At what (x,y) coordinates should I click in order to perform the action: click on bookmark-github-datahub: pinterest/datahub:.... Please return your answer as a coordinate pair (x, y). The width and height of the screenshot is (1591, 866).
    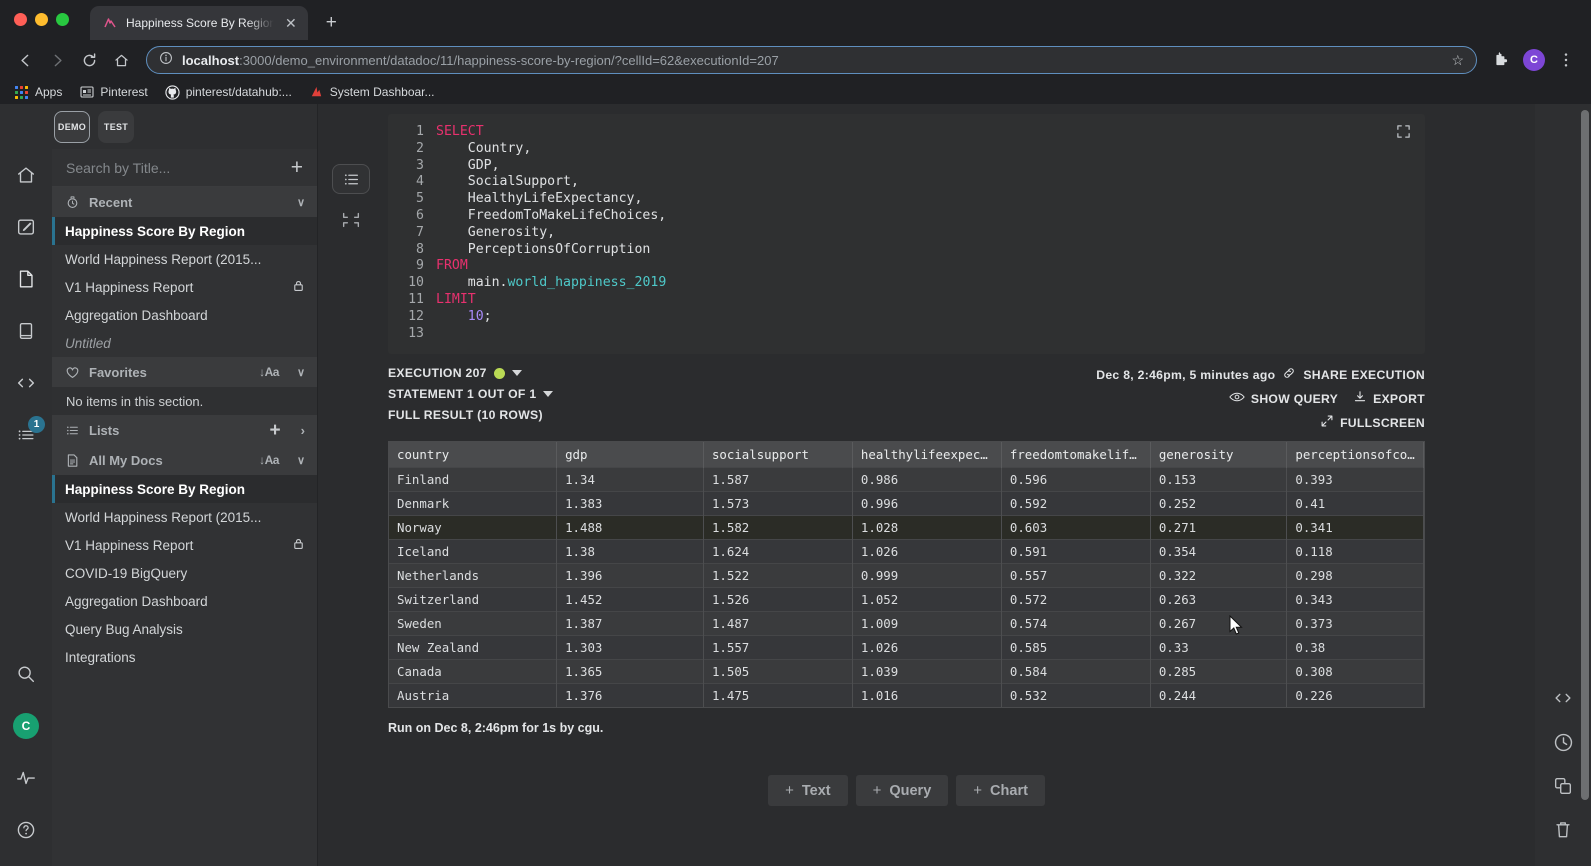
    Looking at the image, I should click on (228, 92).